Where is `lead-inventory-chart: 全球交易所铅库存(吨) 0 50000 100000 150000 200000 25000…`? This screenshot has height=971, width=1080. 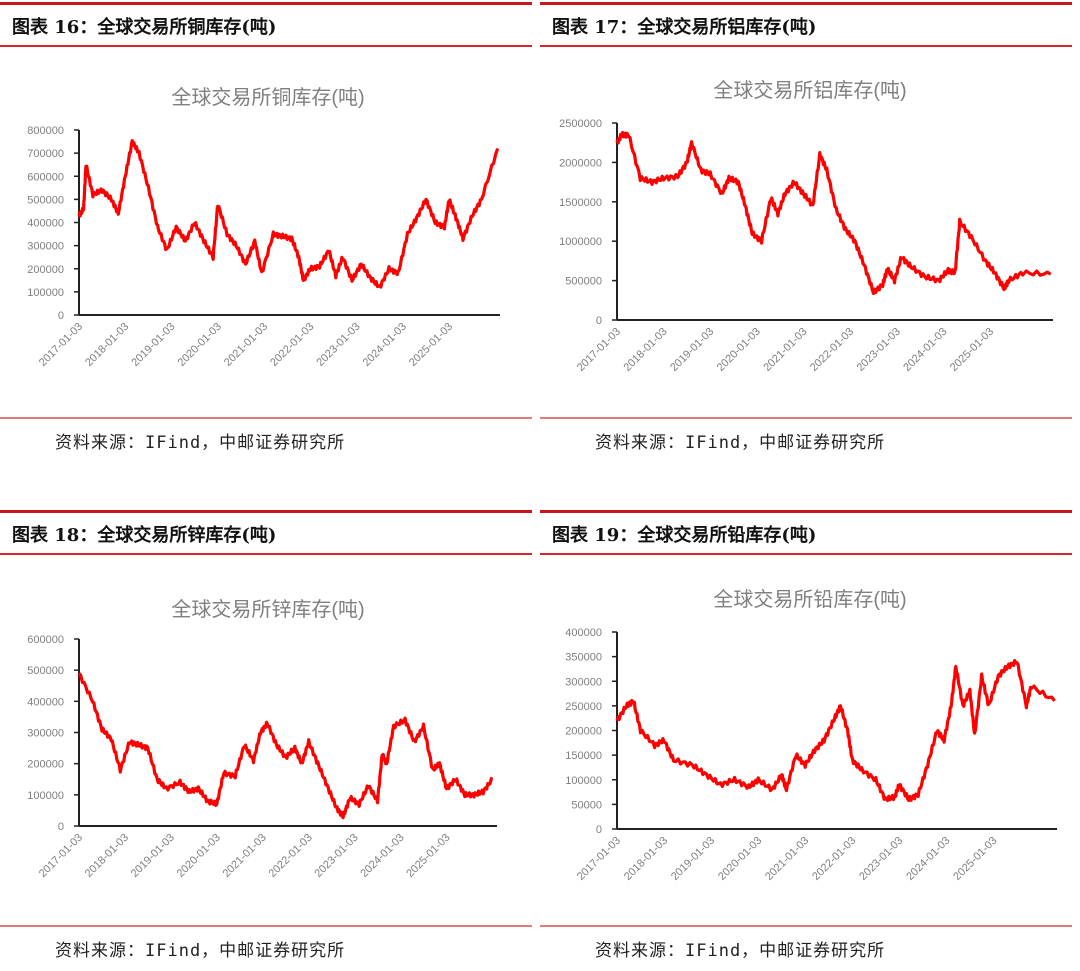
lead-inventory-chart: 全球交易所铅库存(吨) 0 50000 100000 150000 200000 25000… is located at coordinates (811, 735).